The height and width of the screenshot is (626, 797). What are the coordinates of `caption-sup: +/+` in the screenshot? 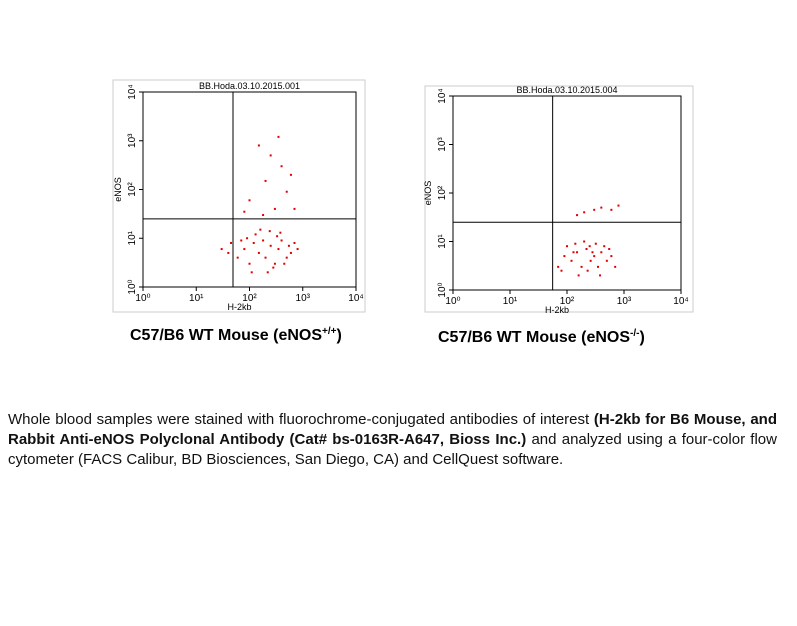 It's located at (329, 331).